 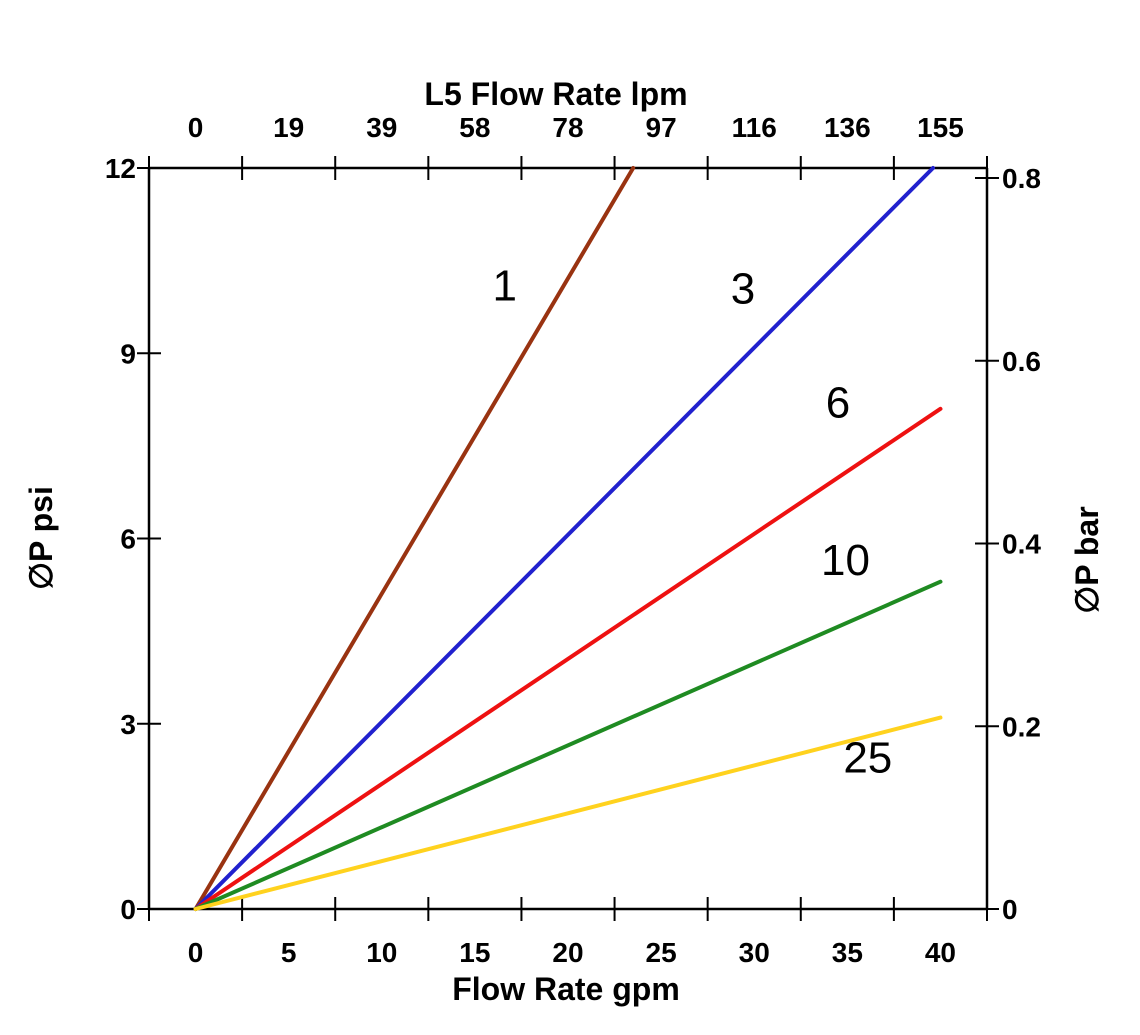 I want to click on right-axis-tick-label: 0.2, so click(x=1021, y=726).